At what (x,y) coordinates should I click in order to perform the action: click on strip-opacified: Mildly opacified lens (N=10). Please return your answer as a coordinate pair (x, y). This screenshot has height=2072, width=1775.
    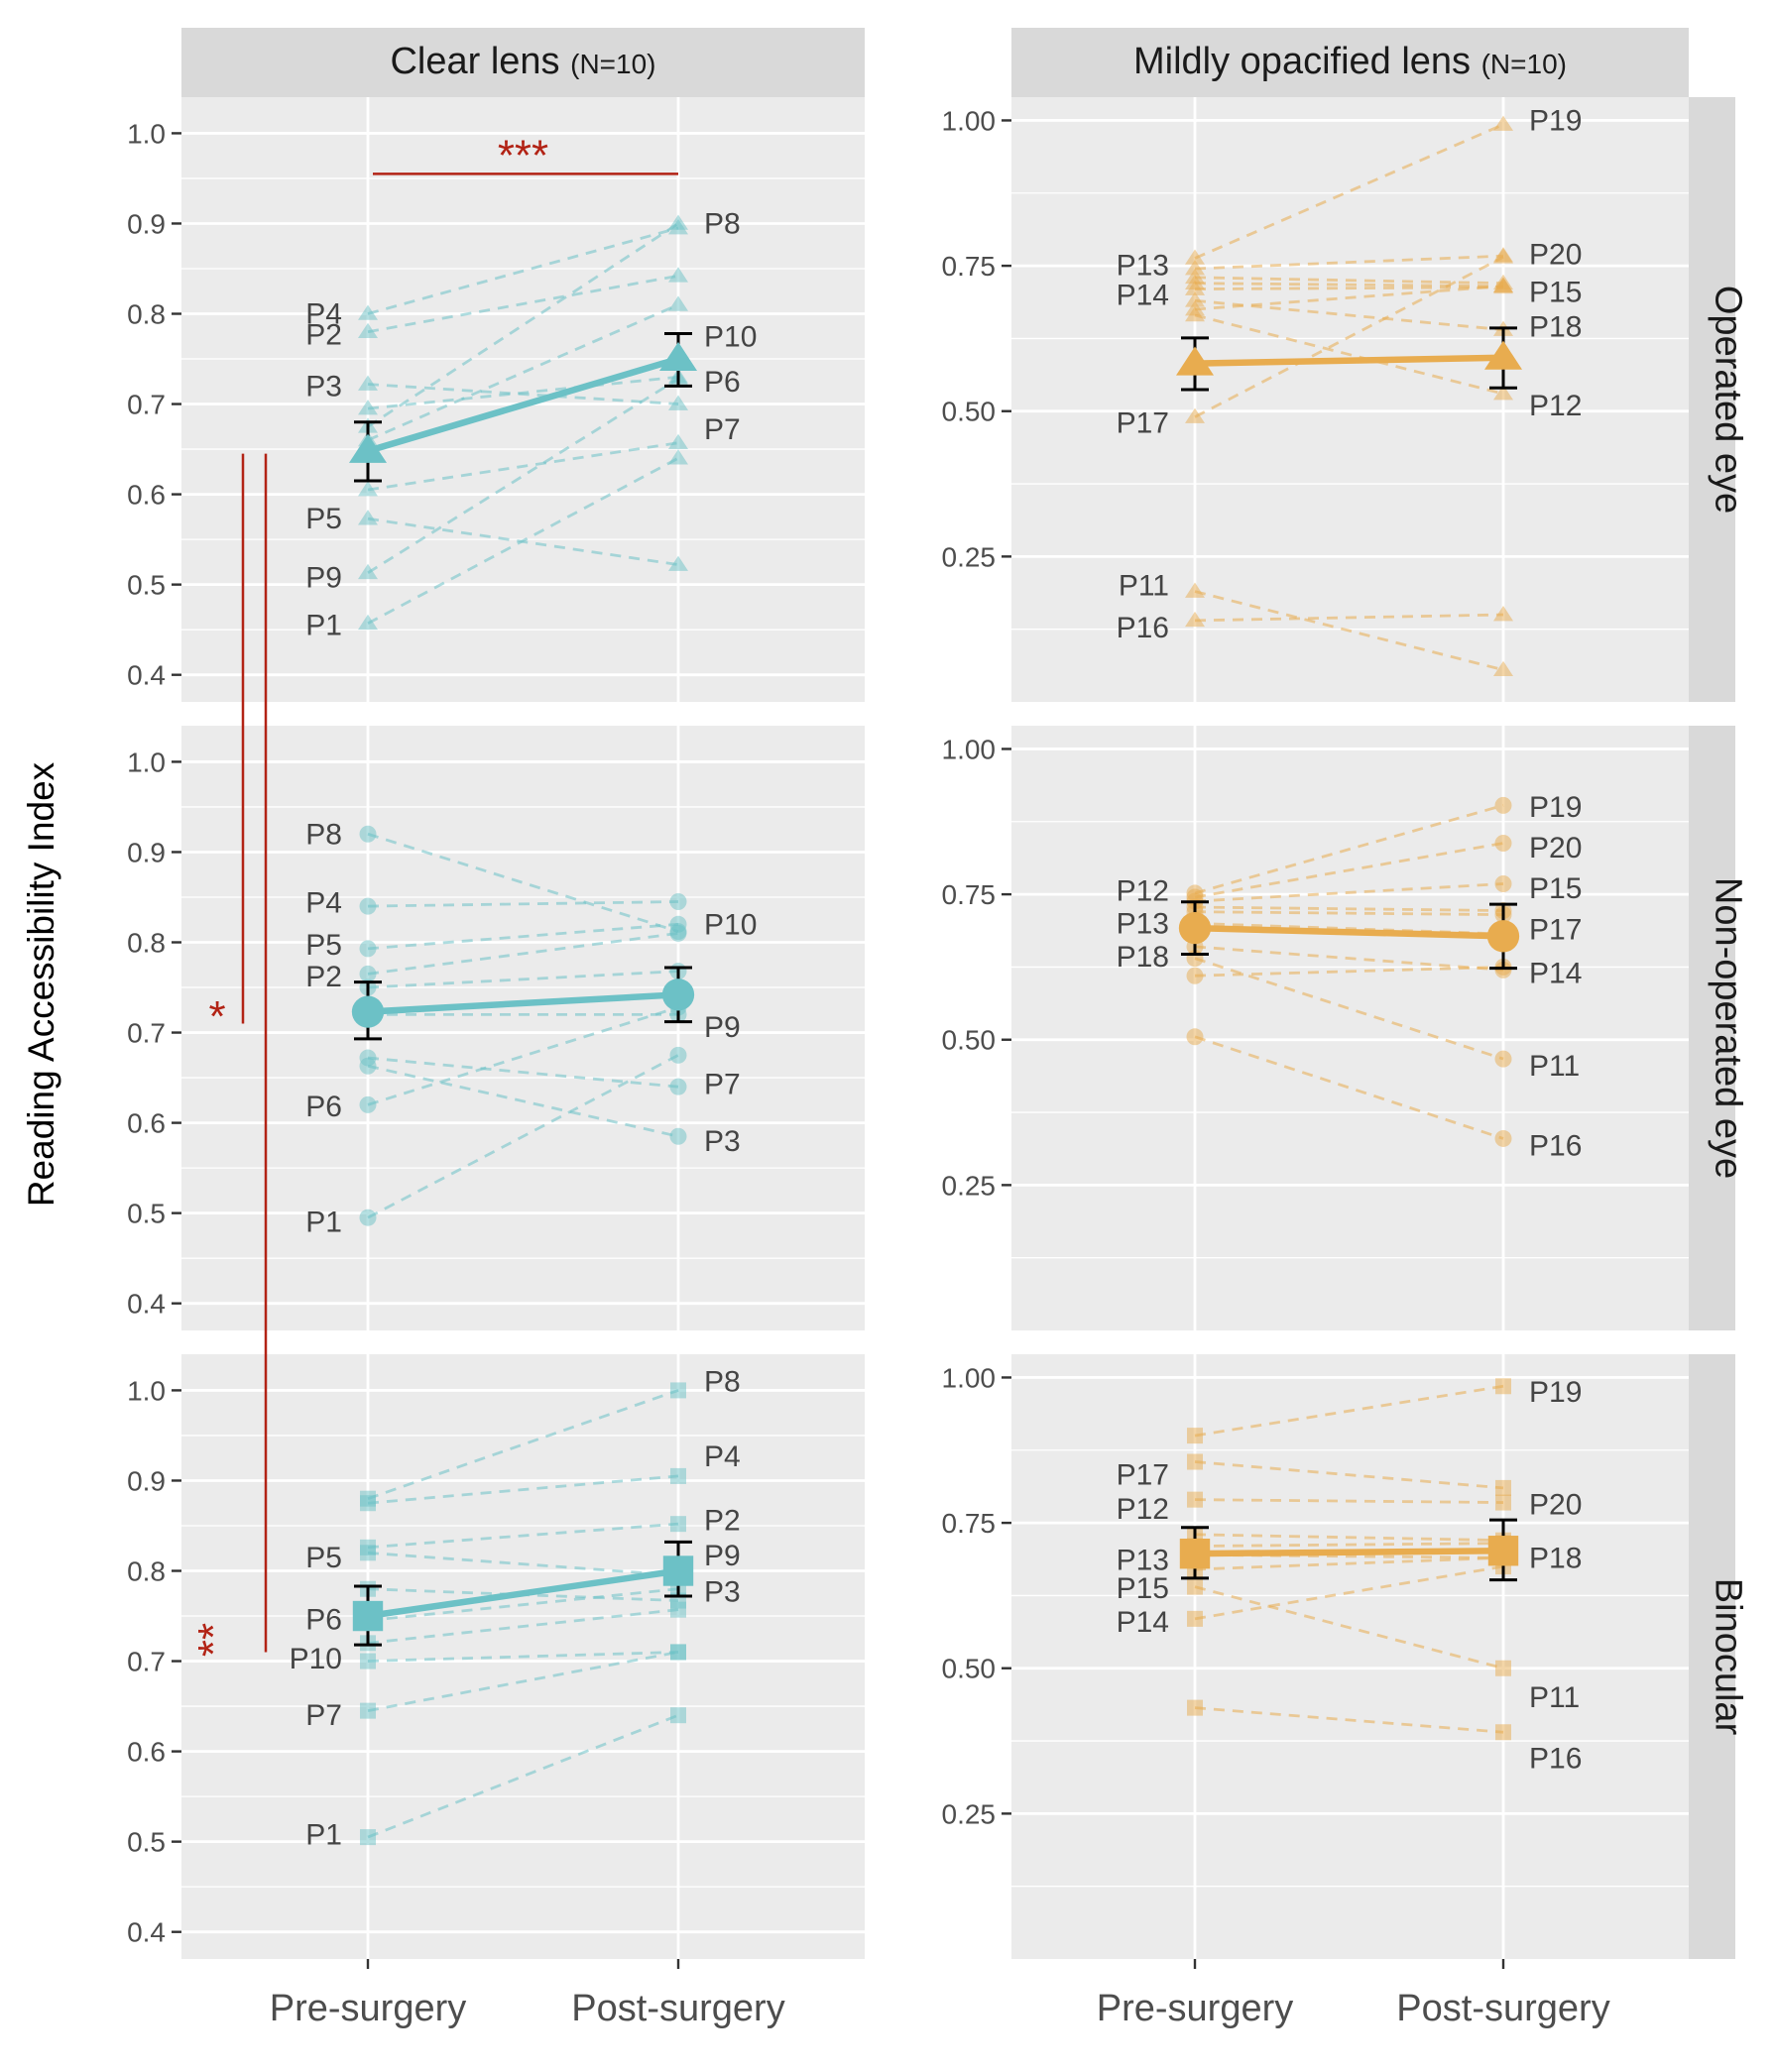
    Looking at the image, I should click on (1350, 62).